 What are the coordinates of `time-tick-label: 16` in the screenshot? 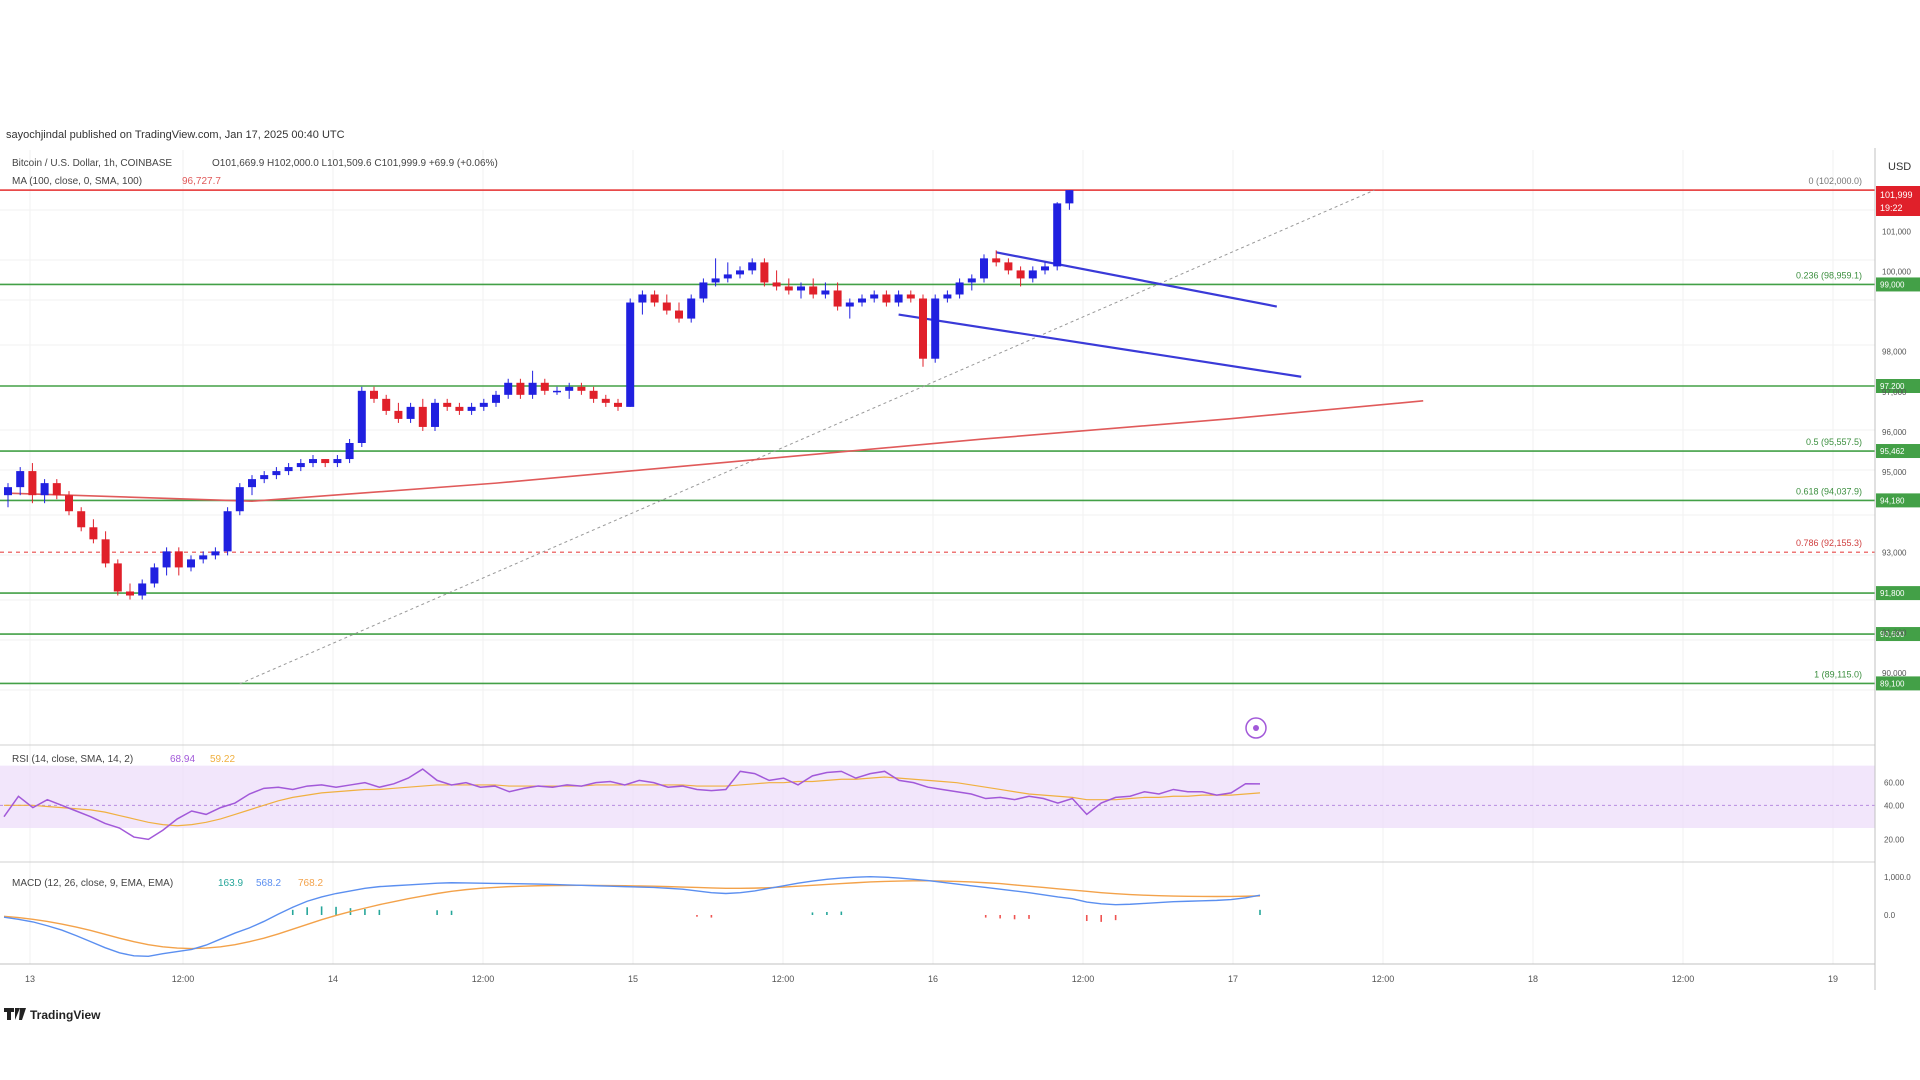 It's located at (933, 979).